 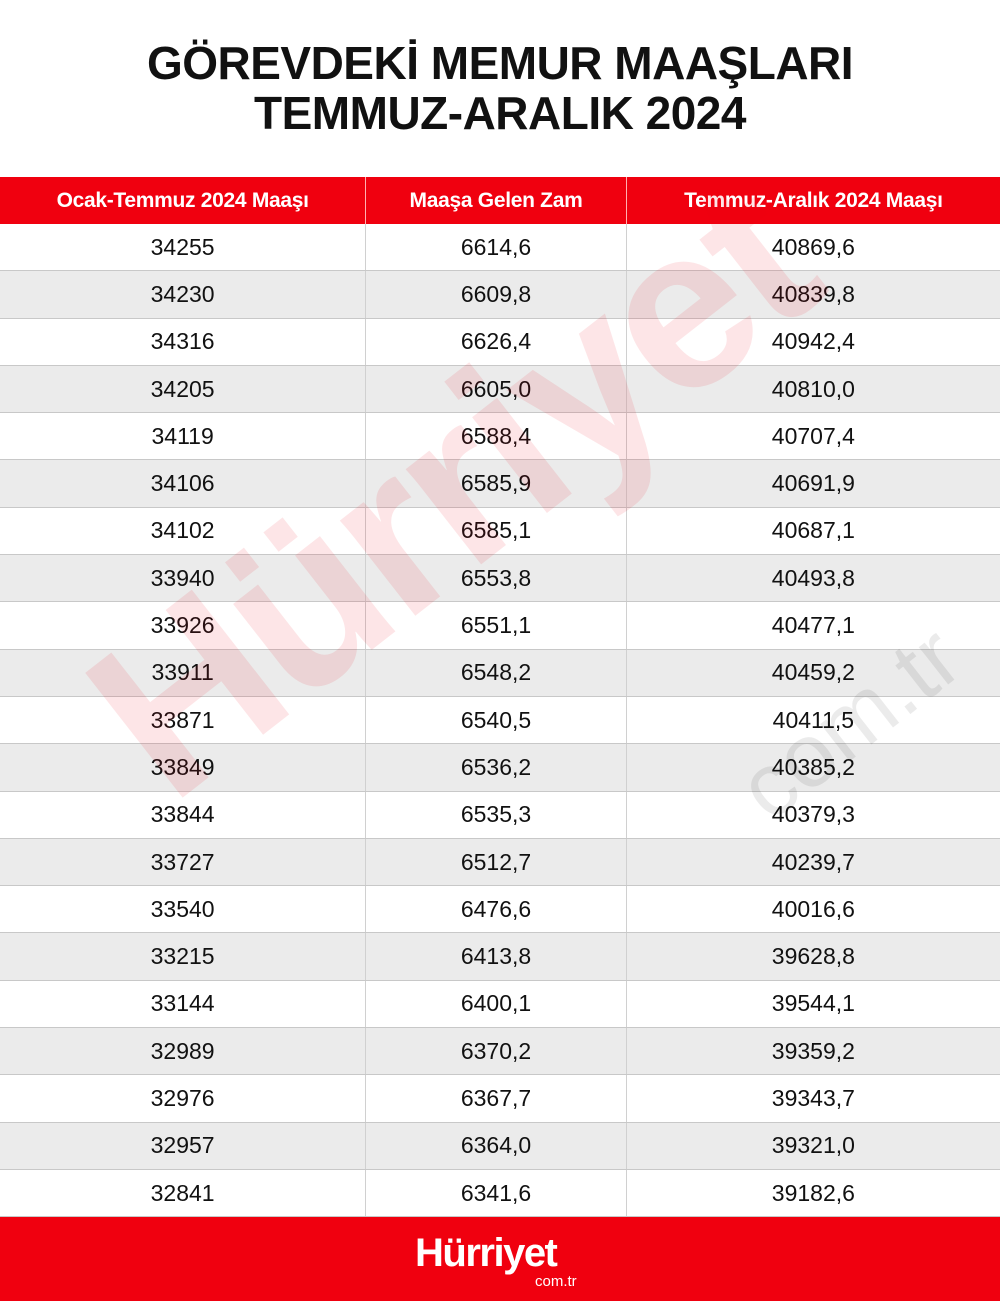 I want to click on cell-new-salary: 39321,0, so click(x=813, y=1145).